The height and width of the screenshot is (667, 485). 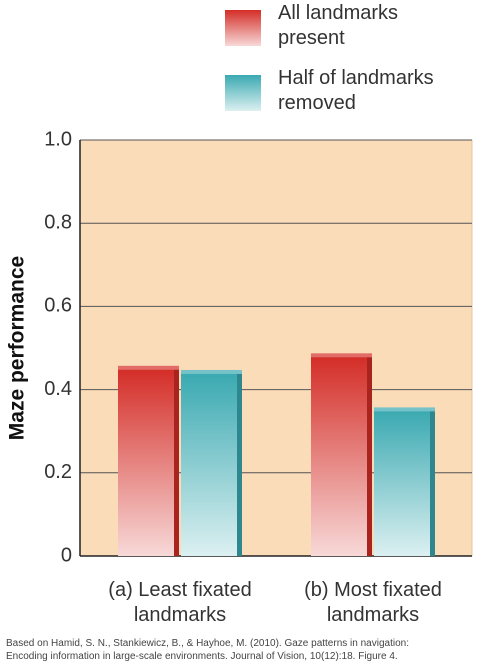 What do you see at coordinates (356, 90) in the screenshot?
I see `legend-label: Half of landmarks removed` at bounding box center [356, 90].